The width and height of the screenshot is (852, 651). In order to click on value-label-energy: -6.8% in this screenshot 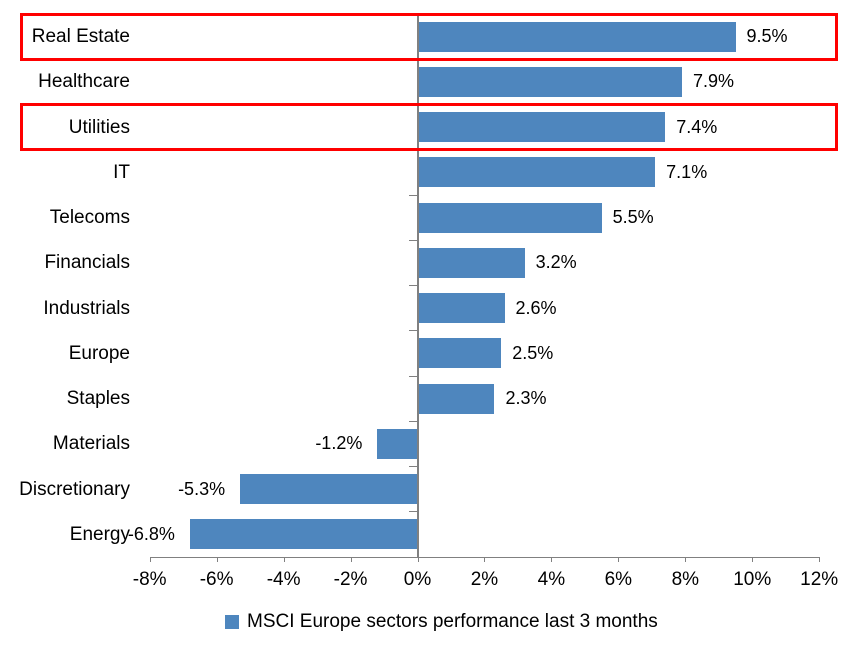, I will do `click(151, 533)`.